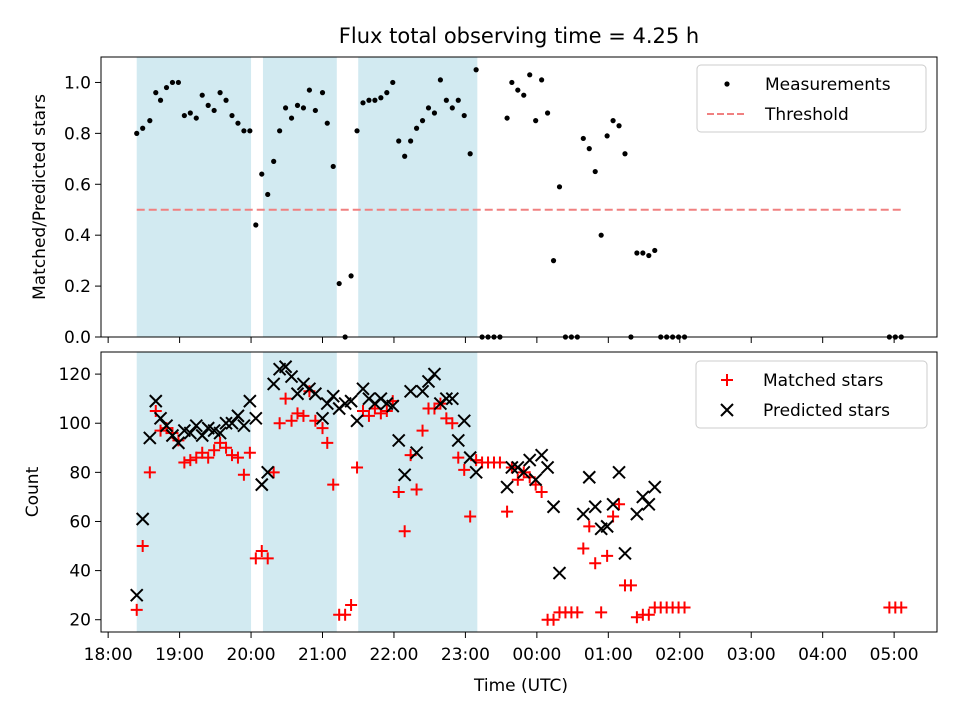 This screenshot has width=960, height=720. Describe the element at coordinates (828, 85) in the screenshot. I see `legend-measurements-label: Measurements` at that location.